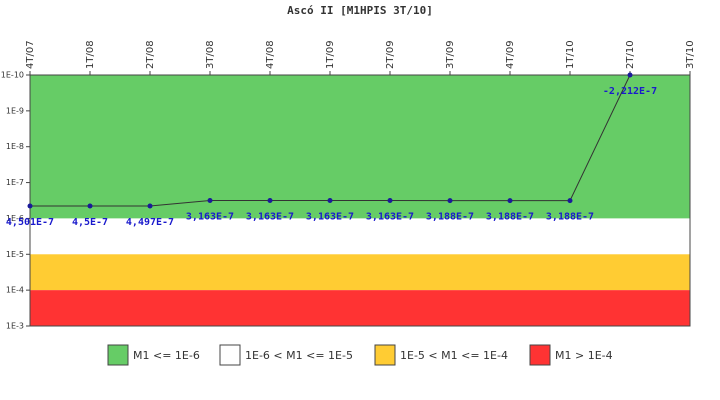 Image resolution: width=720 pixels, height=400 pixels. Describe the element at coordinates (584, 355) in the screenshot. I see `legend-label: M1 > 1E-4` at that location.